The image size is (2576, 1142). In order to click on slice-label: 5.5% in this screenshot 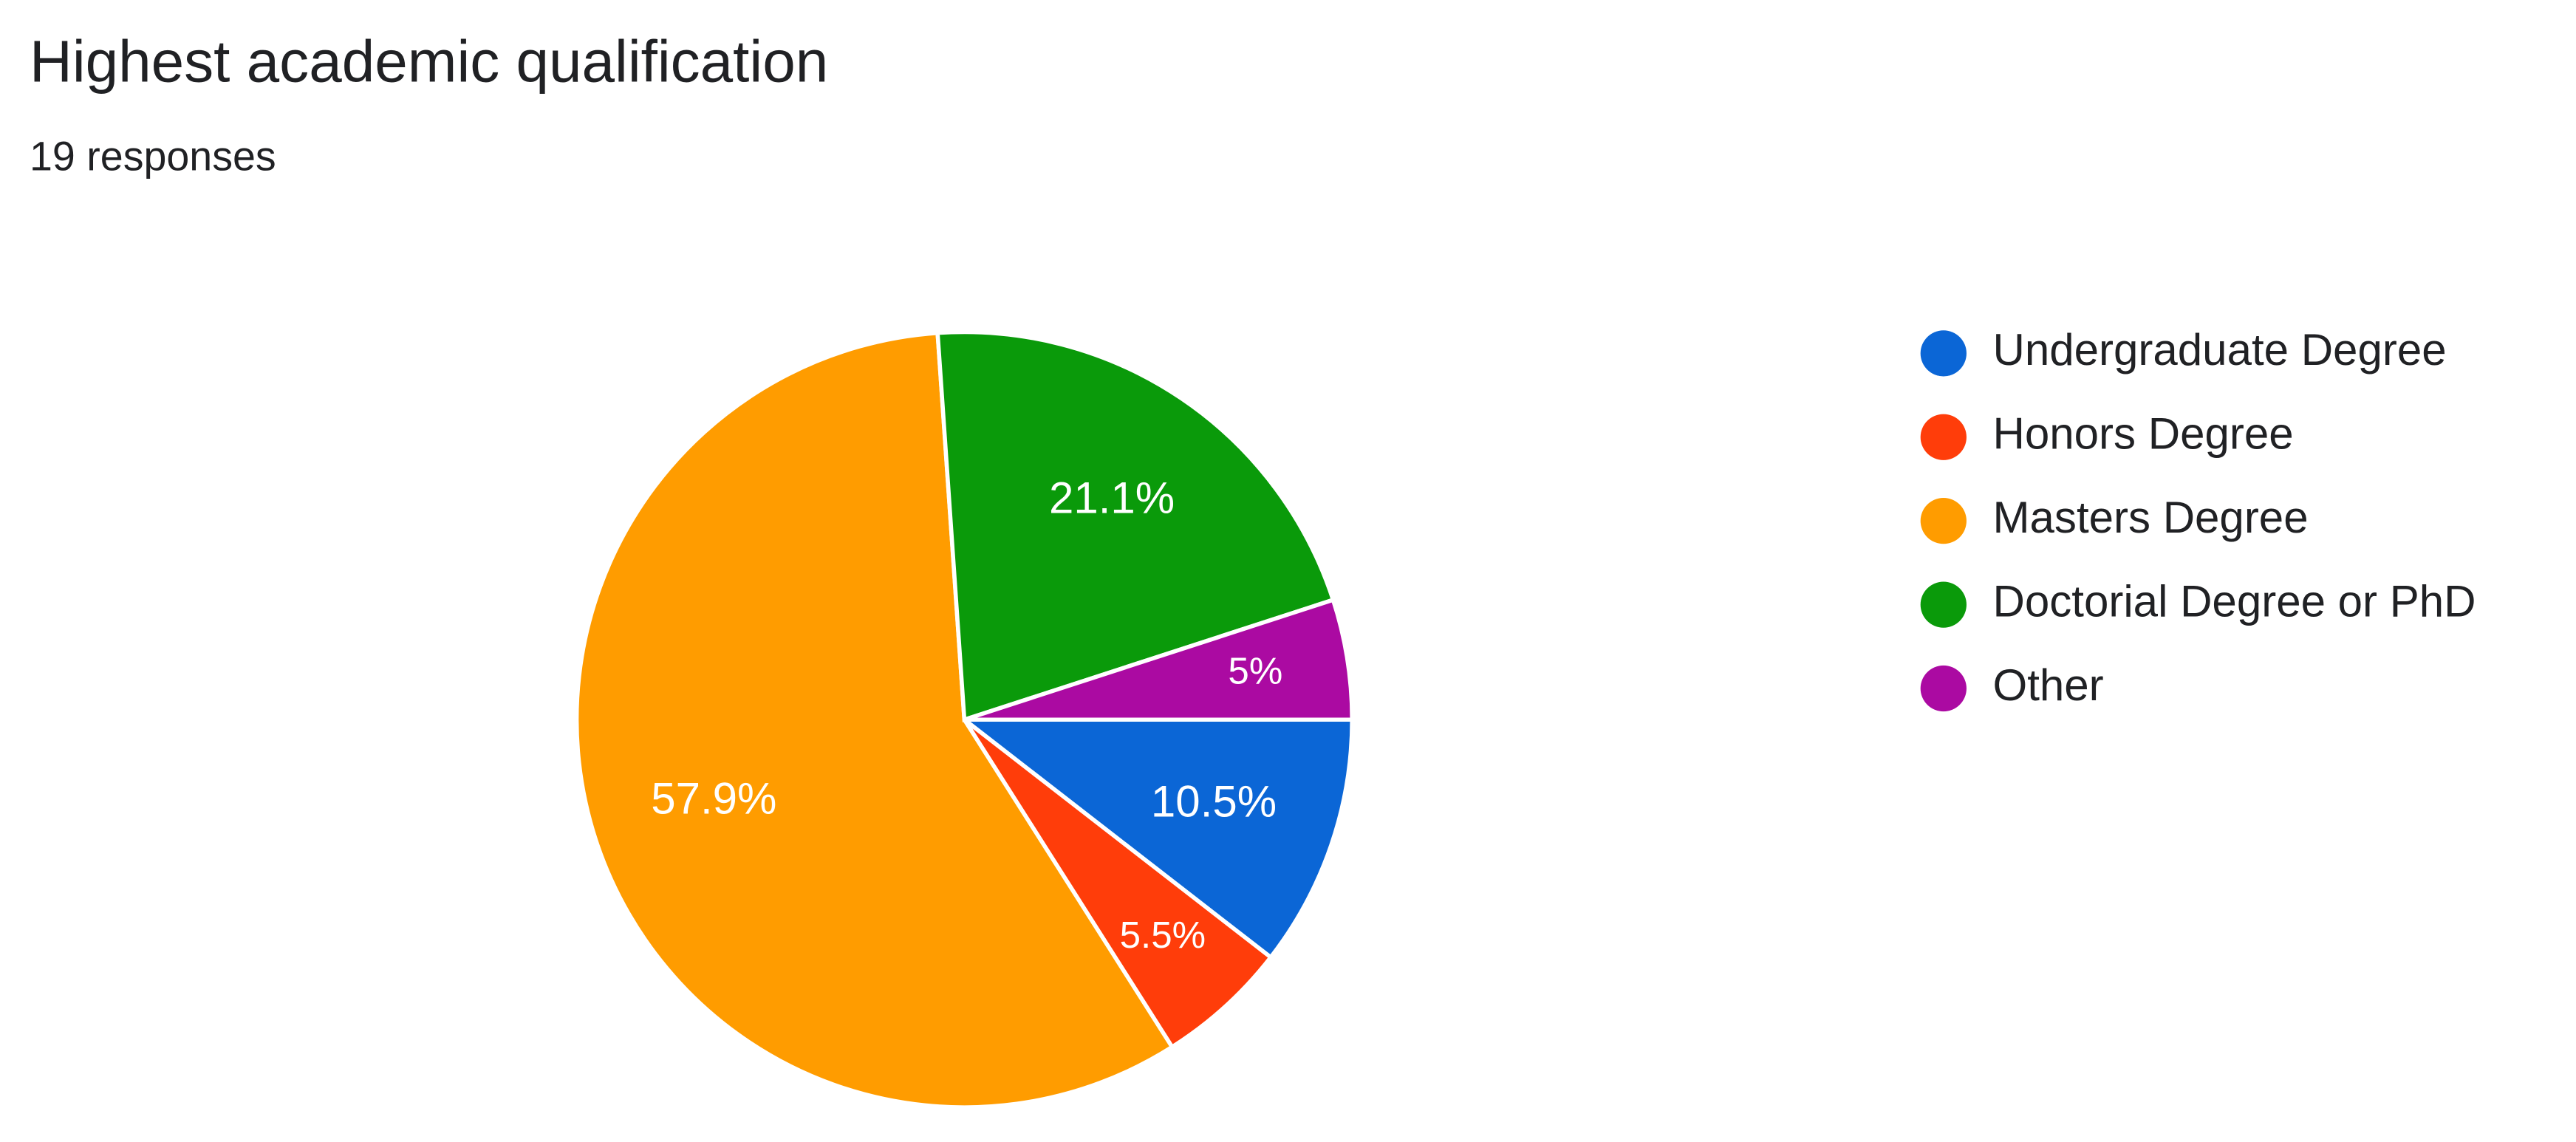, I will do `click(1163, 935)`.